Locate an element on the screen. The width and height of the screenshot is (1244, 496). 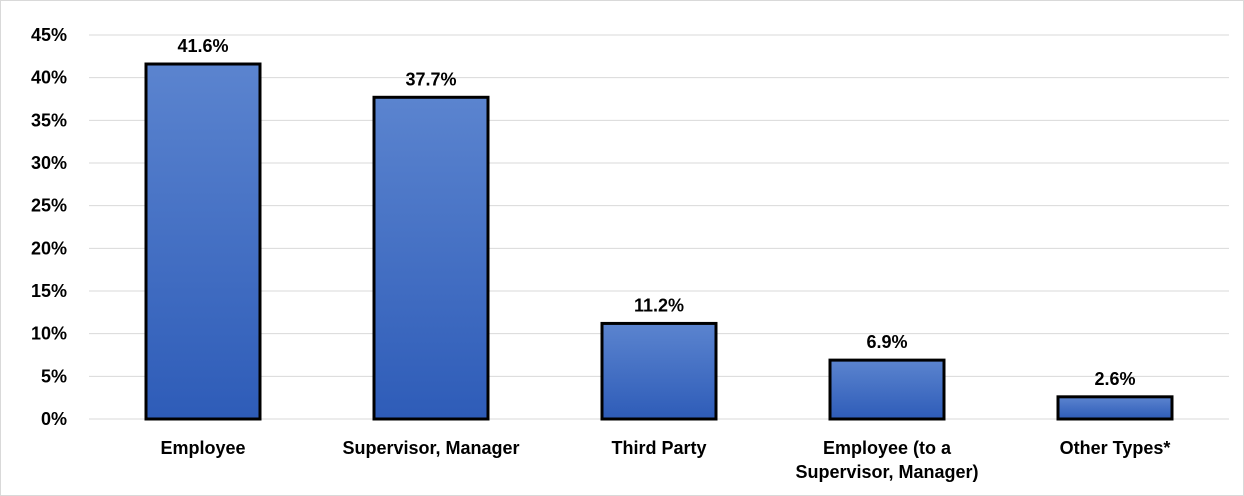
data-label: 37.7% is located at coordinates (430, 79).